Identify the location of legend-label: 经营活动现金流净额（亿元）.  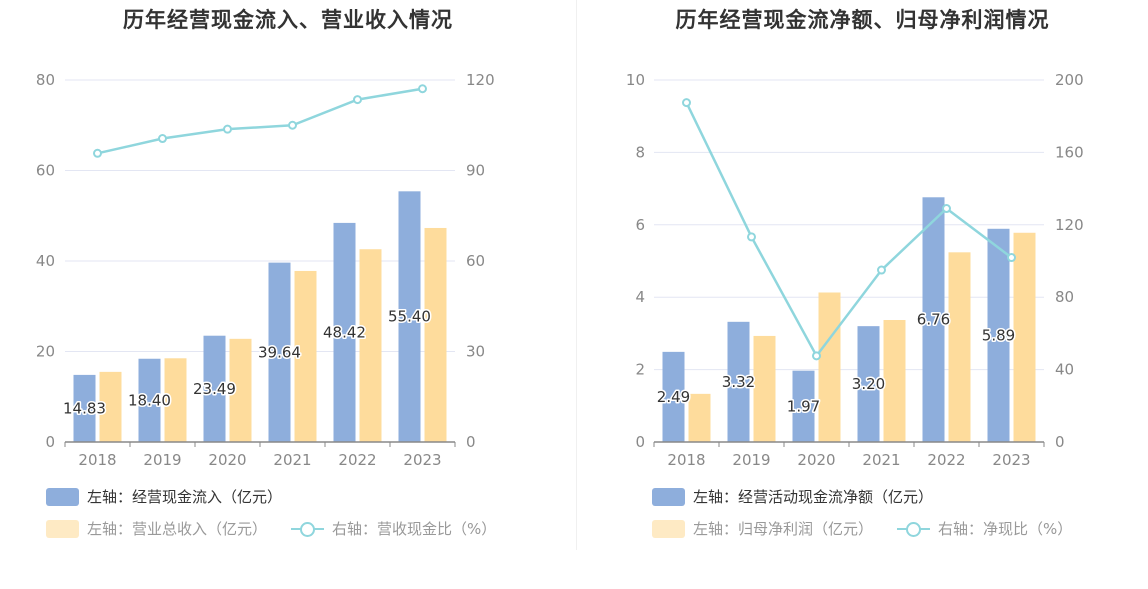
(836, 497).